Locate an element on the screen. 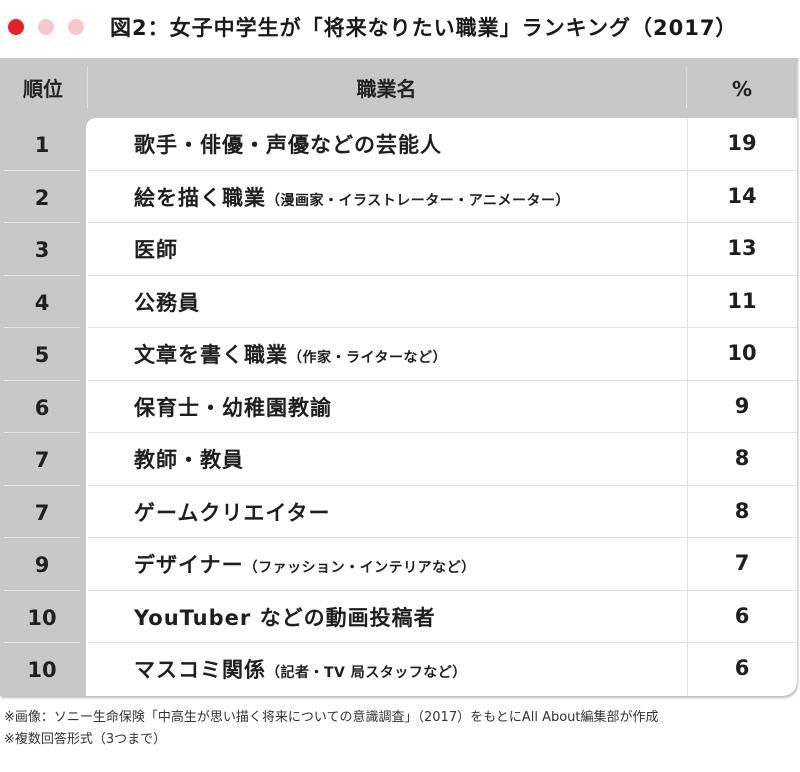  occupation-name: 文章を書く職業 is located at coordinates (211, 355).